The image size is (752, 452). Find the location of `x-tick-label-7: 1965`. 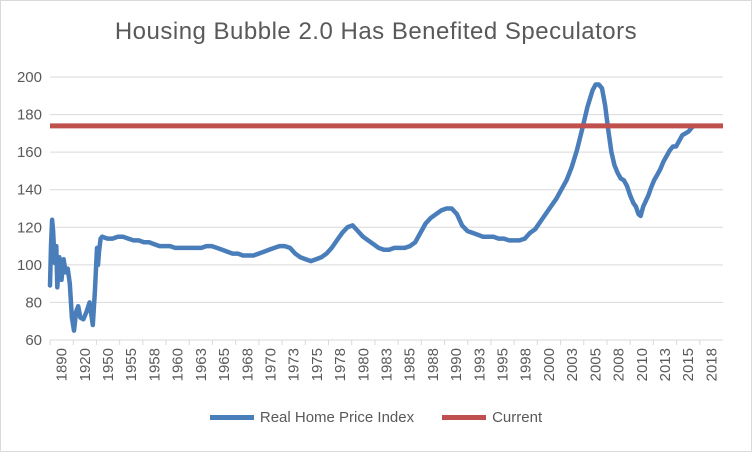

x-tick-label-7: 1965 is located at coordinates (224, 364).